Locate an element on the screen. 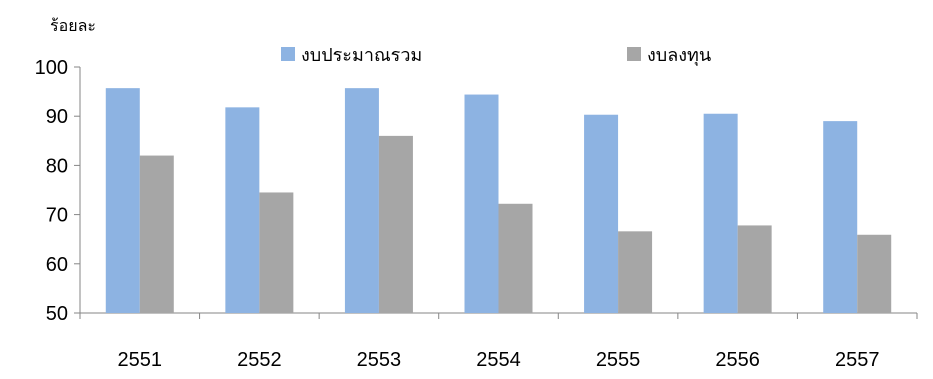 The image size is (933, 379). legend-label: งบประมาณรวม is located at coordinates (361, 55).